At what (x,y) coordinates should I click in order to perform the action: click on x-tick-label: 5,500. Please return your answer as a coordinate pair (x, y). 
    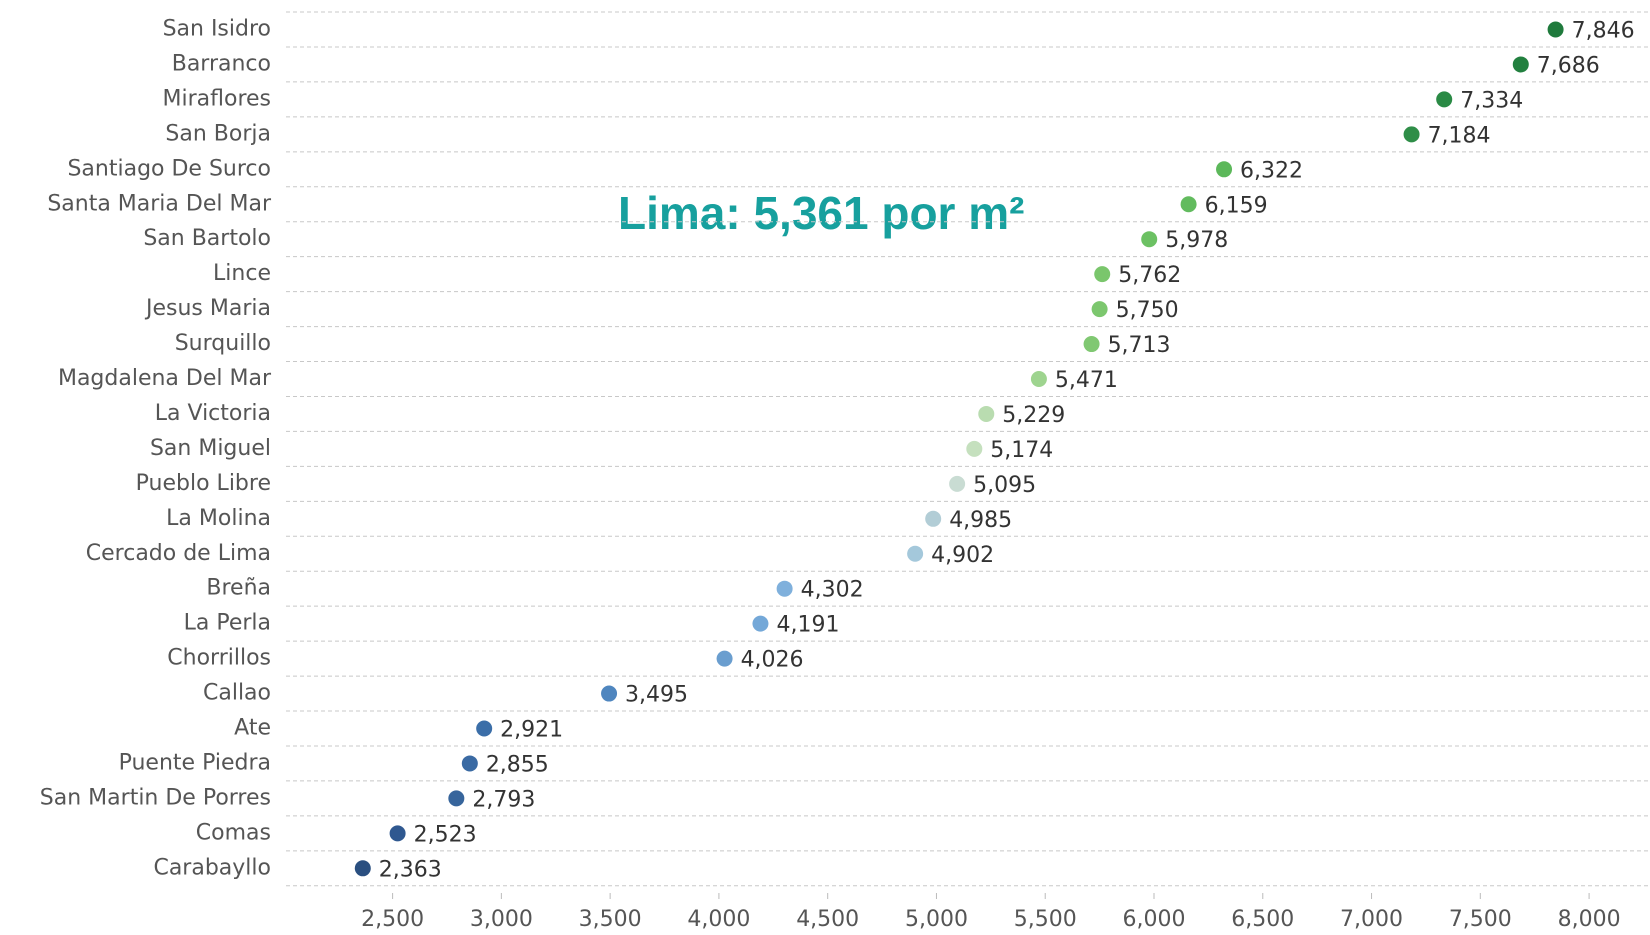
    Looking at the image, I should click on (1045, 919).